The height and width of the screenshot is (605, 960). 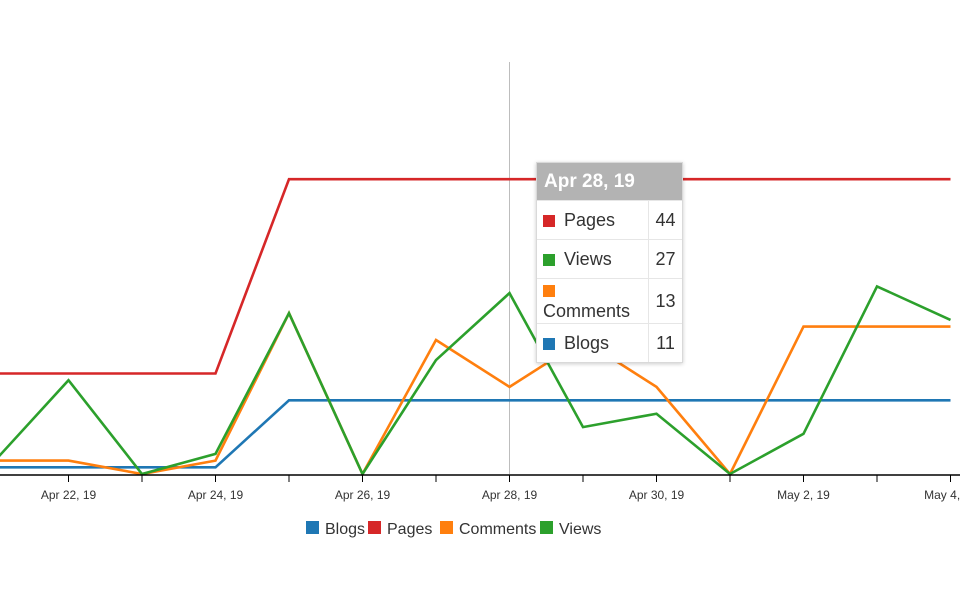 What do you see at coordinates (580, 529) in the screenshot?
I see `legend-label: Views` at bounding box center [580, 529].